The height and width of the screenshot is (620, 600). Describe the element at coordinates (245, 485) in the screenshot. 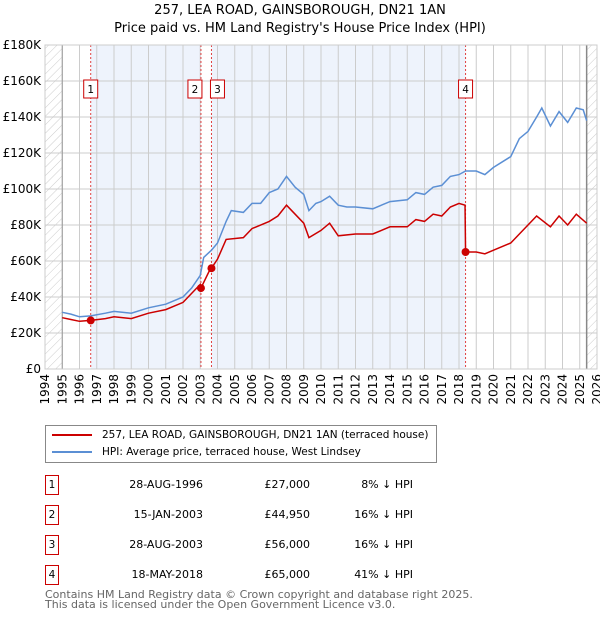

I see `transaction-row: 1 28-AUG-1996 £27,000 8% ↓ HPI` at that location.